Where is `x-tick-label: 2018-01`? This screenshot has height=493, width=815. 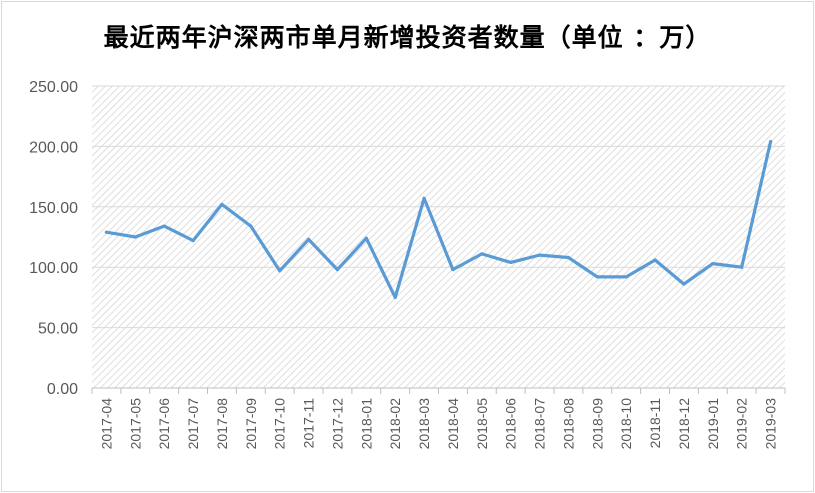 x-tick-label: 2018-01 is located at coordinates (366, 424).